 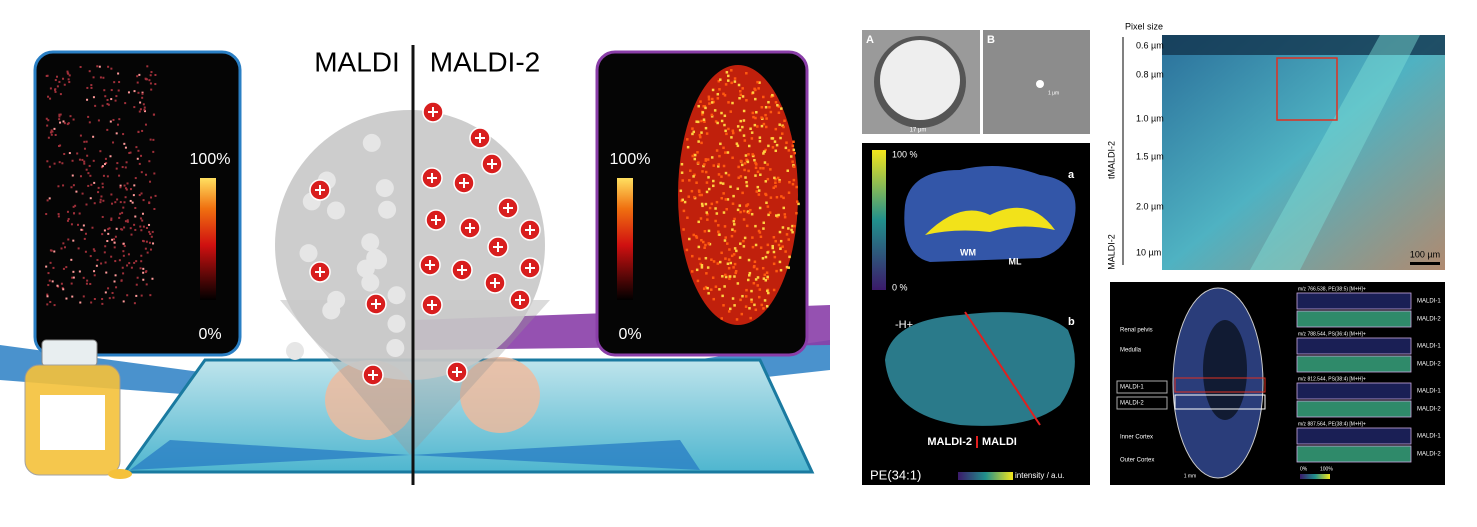 What do you see at coordinates (1148, 252) in the screenshot?
I see `pixel-size-label: 10 µm` at bounding box center [1148, 252].